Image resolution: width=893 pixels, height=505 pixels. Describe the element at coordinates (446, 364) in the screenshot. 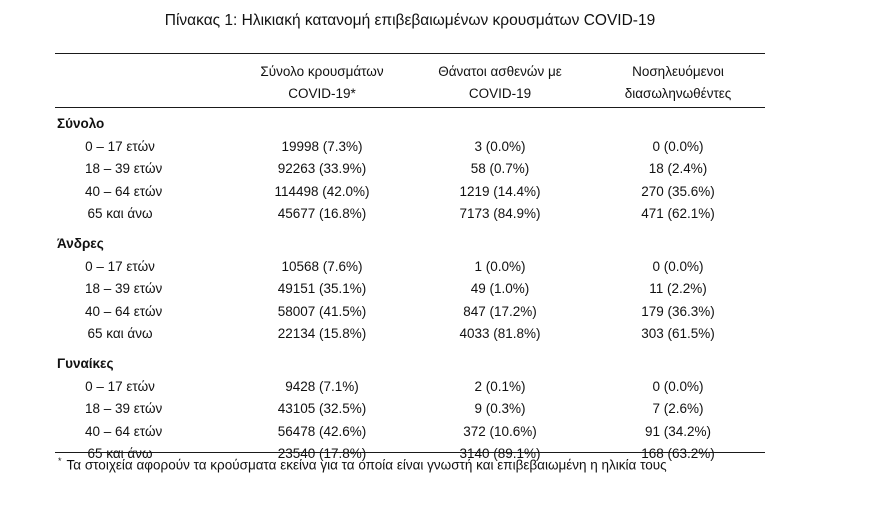

I see `group-title-row: Γυναίκες` at that location.